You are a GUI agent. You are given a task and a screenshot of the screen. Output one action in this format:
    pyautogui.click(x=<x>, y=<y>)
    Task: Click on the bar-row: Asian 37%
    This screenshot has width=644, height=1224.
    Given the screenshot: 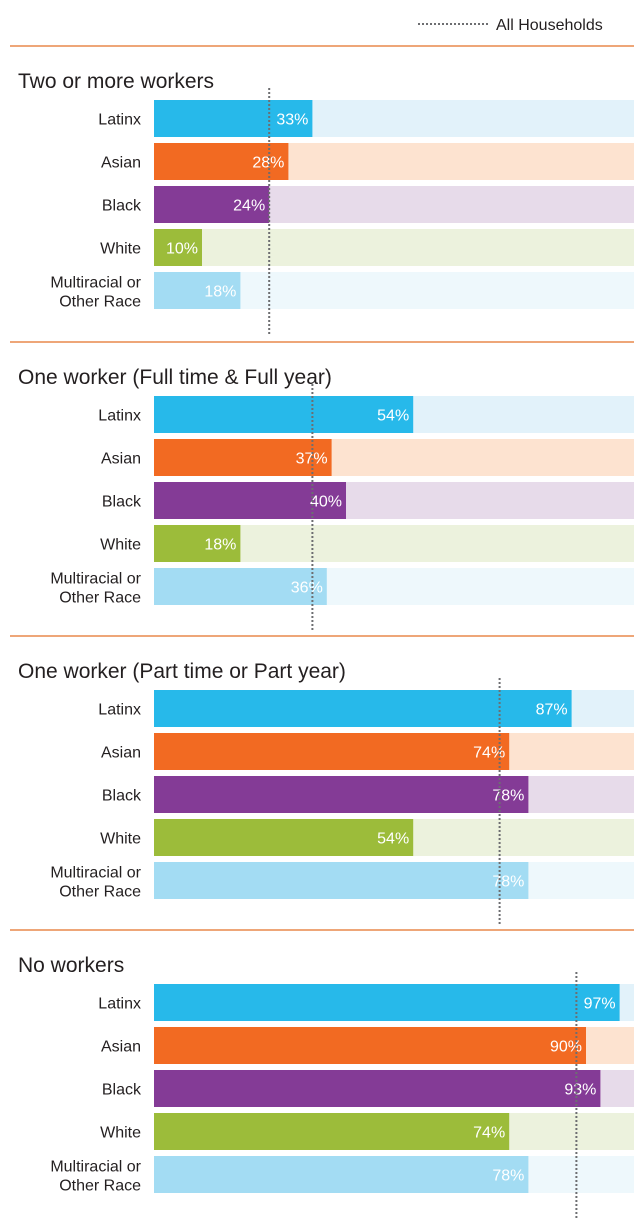 What is the action you would take?
    pyautogui.click(x=367, y=457)
    